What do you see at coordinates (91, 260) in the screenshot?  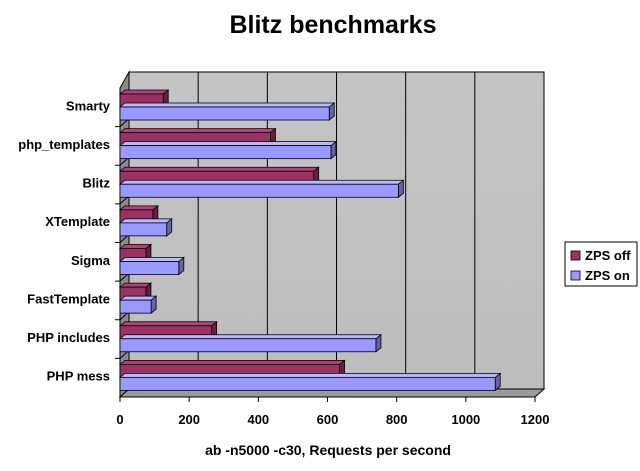 I see `category-label: Sigma` at bounding box center [91, 260].